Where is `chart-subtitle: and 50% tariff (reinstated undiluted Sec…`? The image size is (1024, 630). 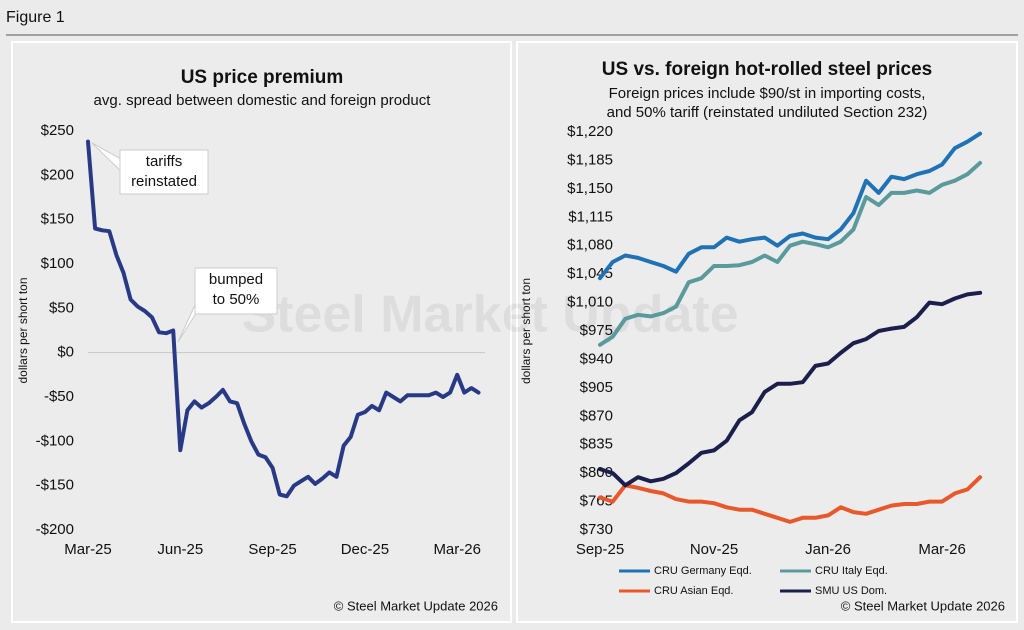 chart-subtitle: and 50% tariff (reinstated undiluted Sec… is located at coordinates (767, 112).